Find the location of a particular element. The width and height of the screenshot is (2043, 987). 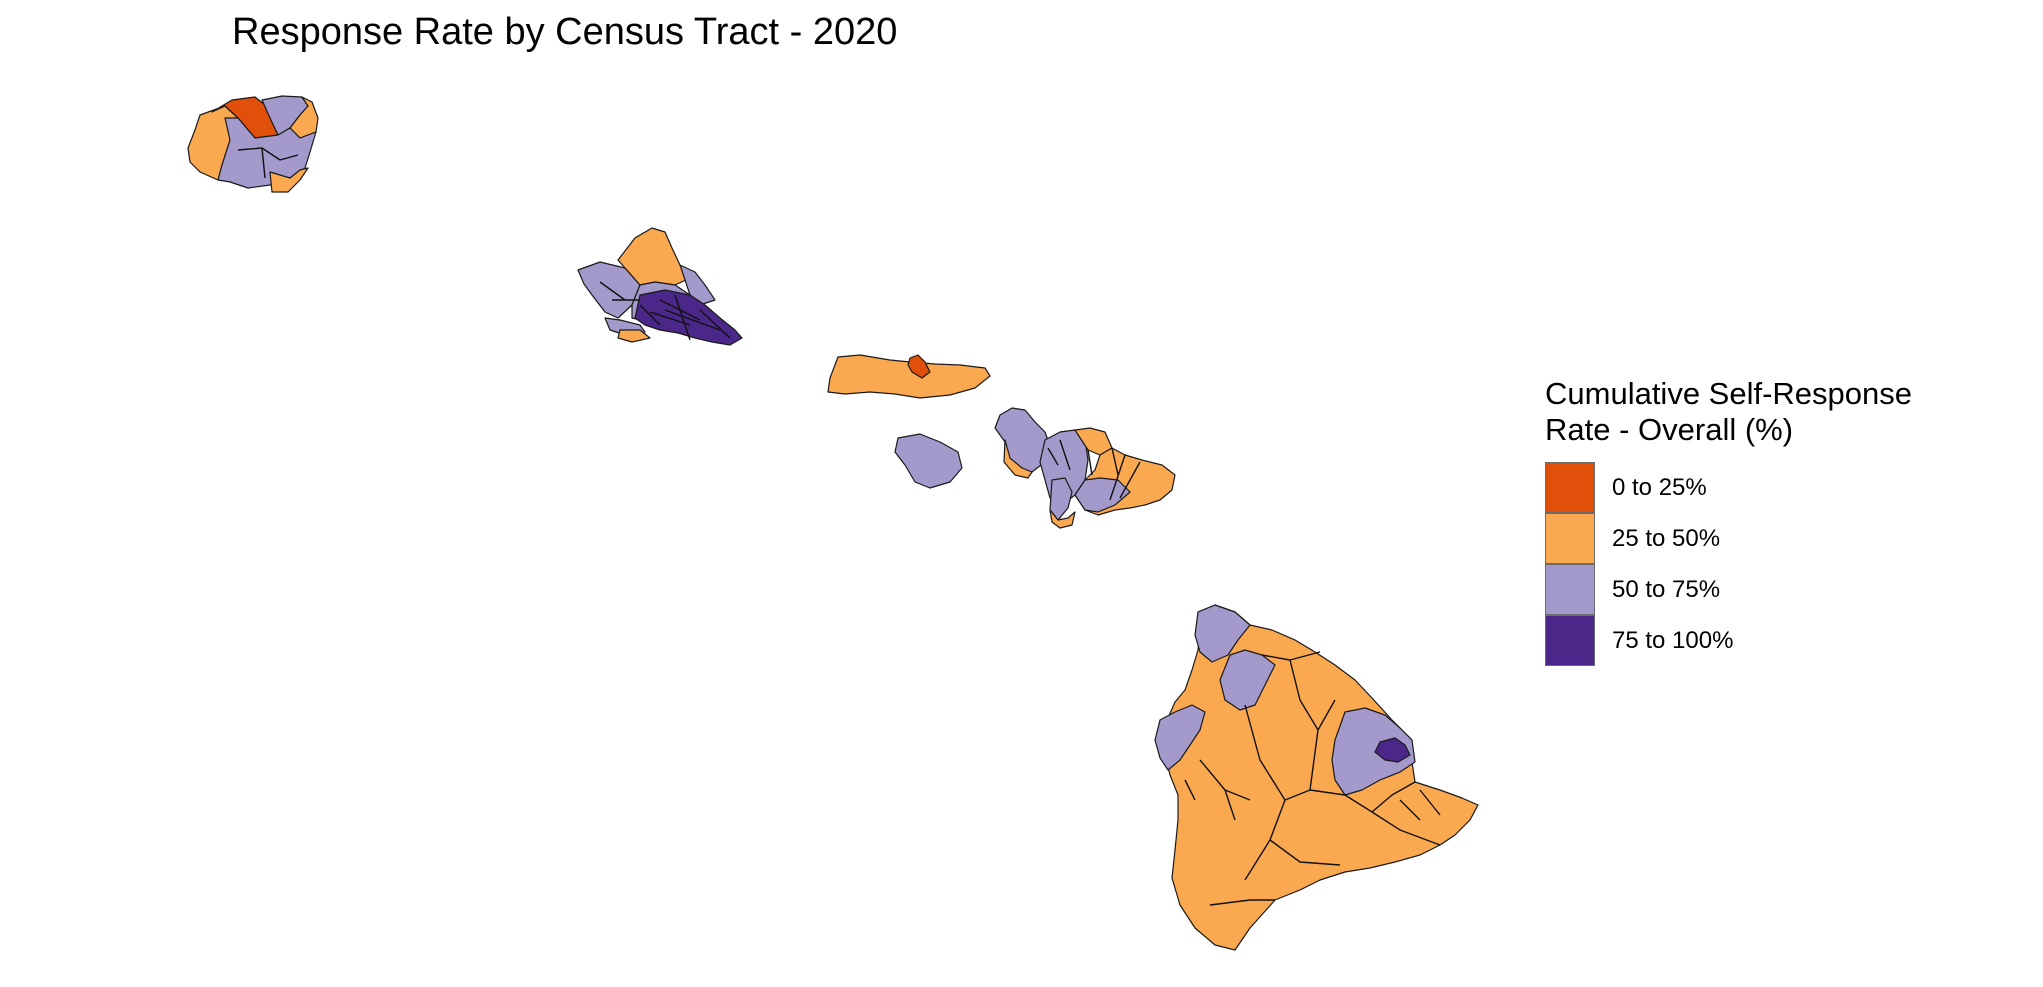

island-kauai is located at coordinates (253, 144).